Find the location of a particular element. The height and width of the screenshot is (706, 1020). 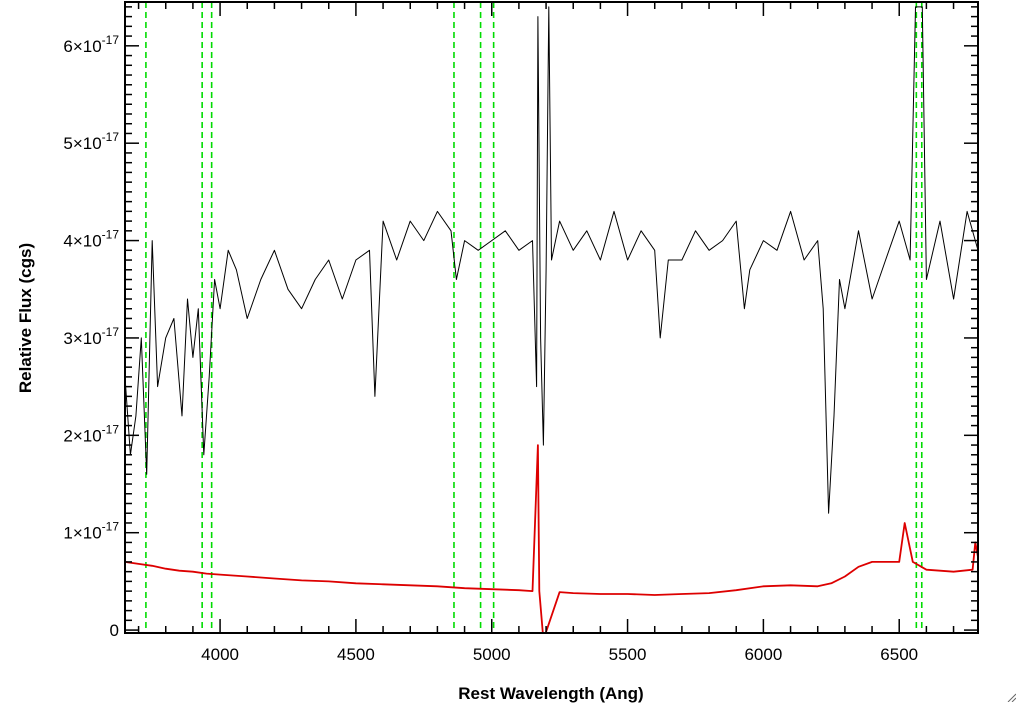

x-tick-label: 5000 is located at coordinates (492, 654).